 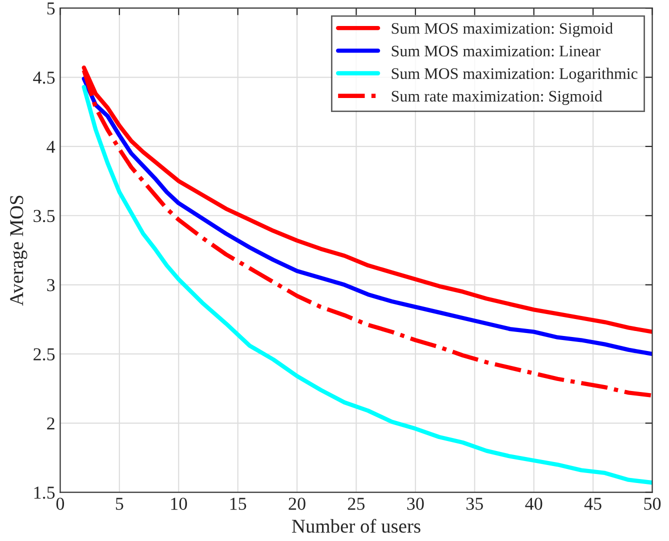 What do you see at coordinates (297, 504) in the screenshot?
I see `x-tick-label: 20` at bounding box center [297, 504].